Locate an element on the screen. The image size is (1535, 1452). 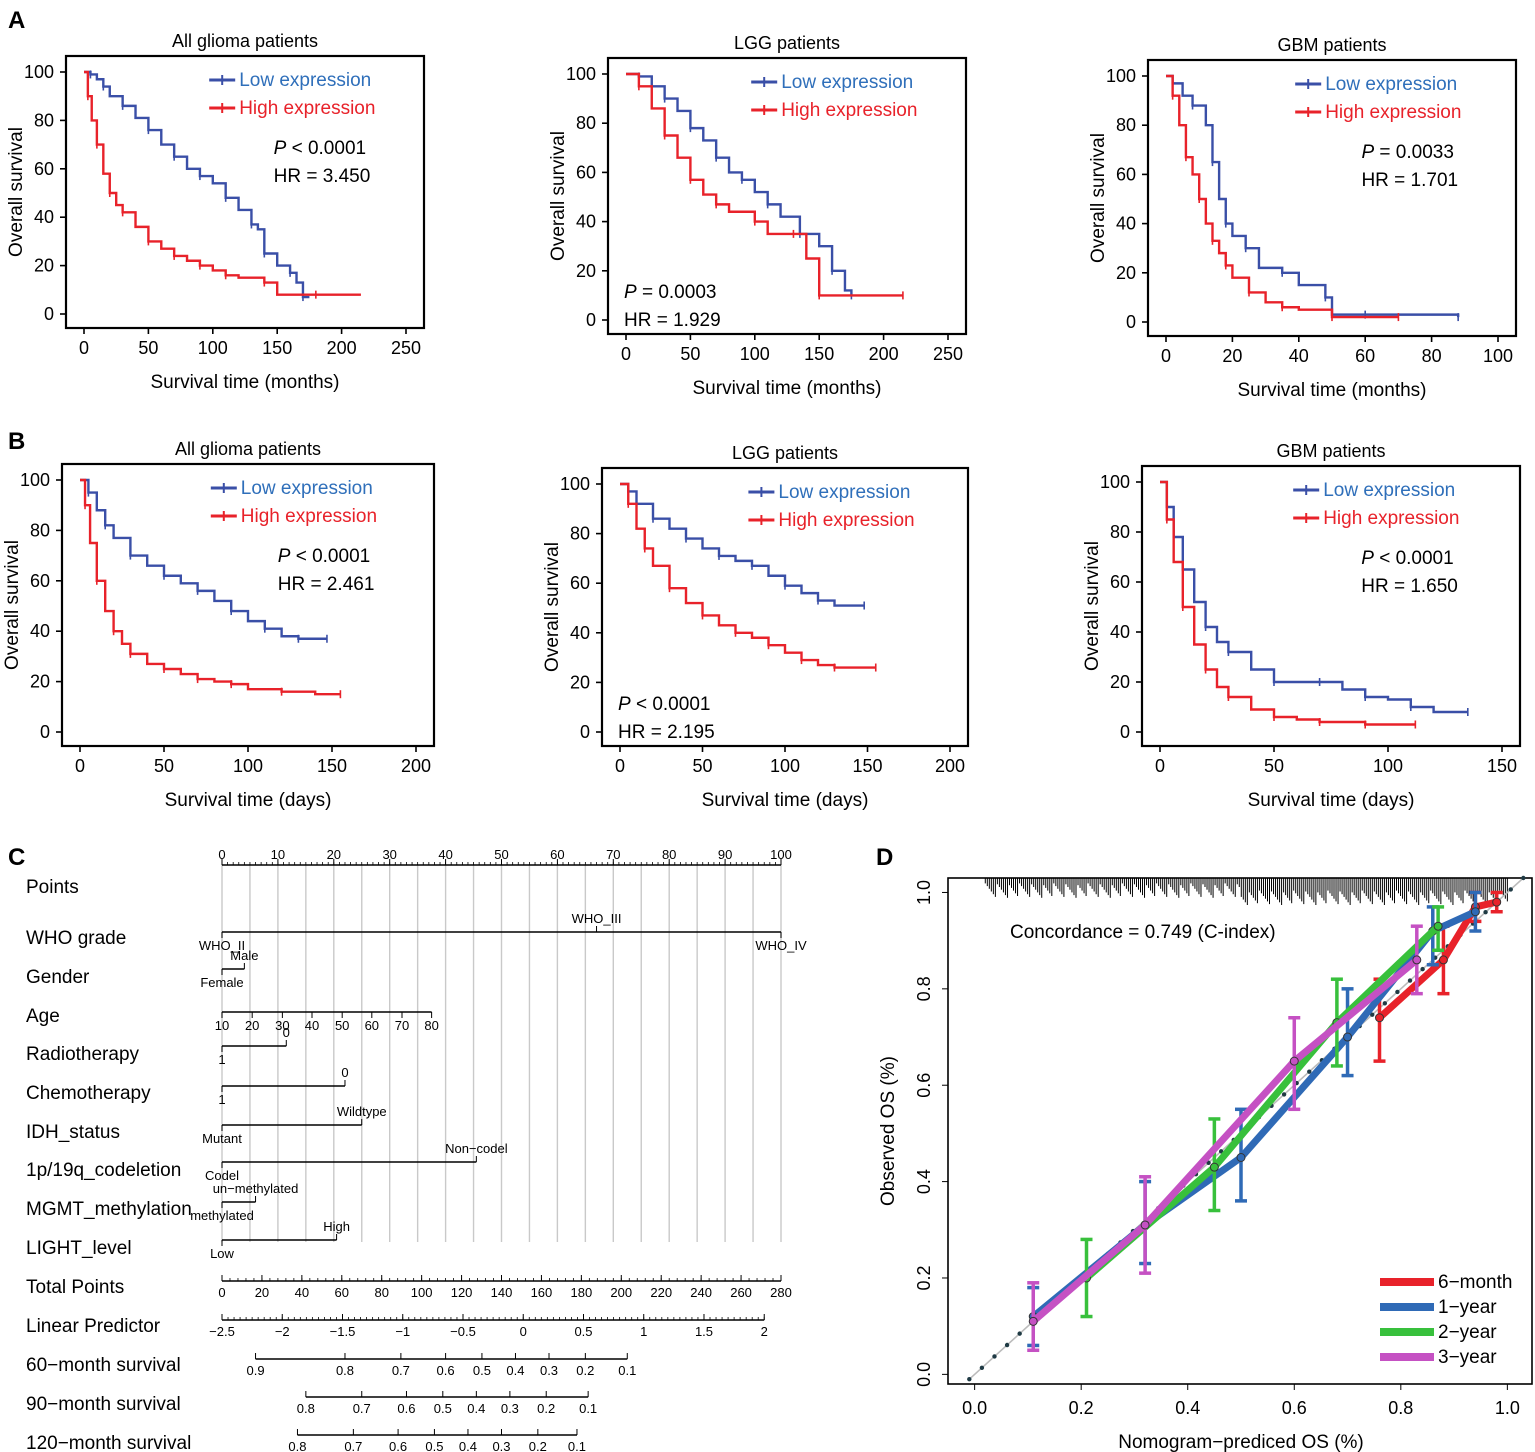
calibration-line is located at coordinates (1225, 1140).